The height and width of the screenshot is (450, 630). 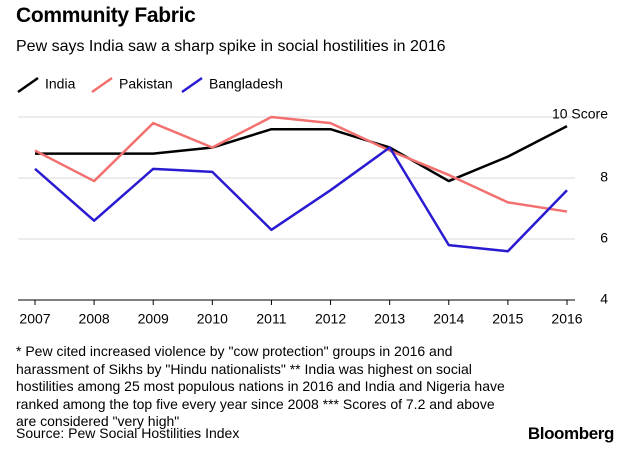 What do you see at coordinates (212, 319) in the screenshot?
I see `x-tick-label: 2010` at bounding box center [212, 319].